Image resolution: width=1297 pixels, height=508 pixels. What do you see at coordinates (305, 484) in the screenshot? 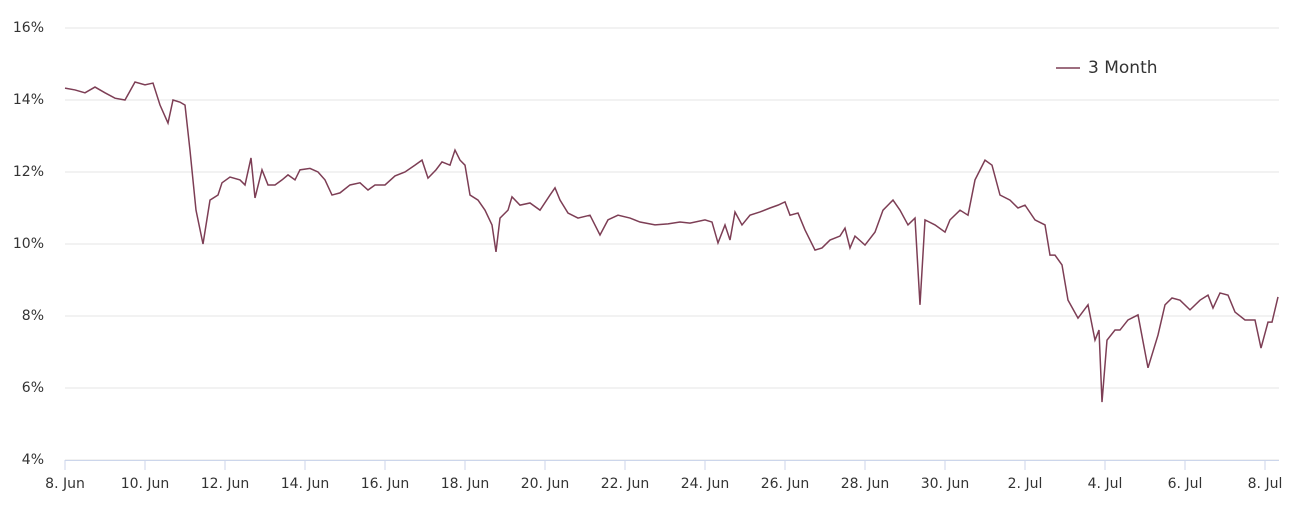
I see `x-tick-label: 14. Jun` at bounding box center [305, 484].